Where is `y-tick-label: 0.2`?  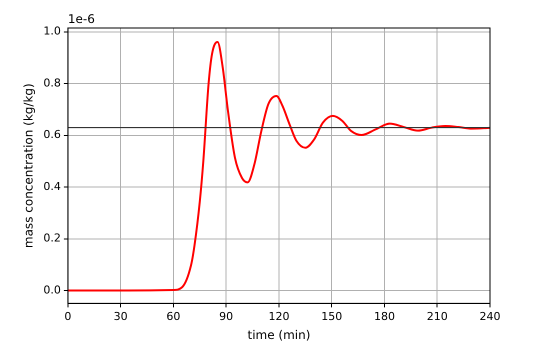
y-tick-label: 0.2 is located at coordinates (52, 238).